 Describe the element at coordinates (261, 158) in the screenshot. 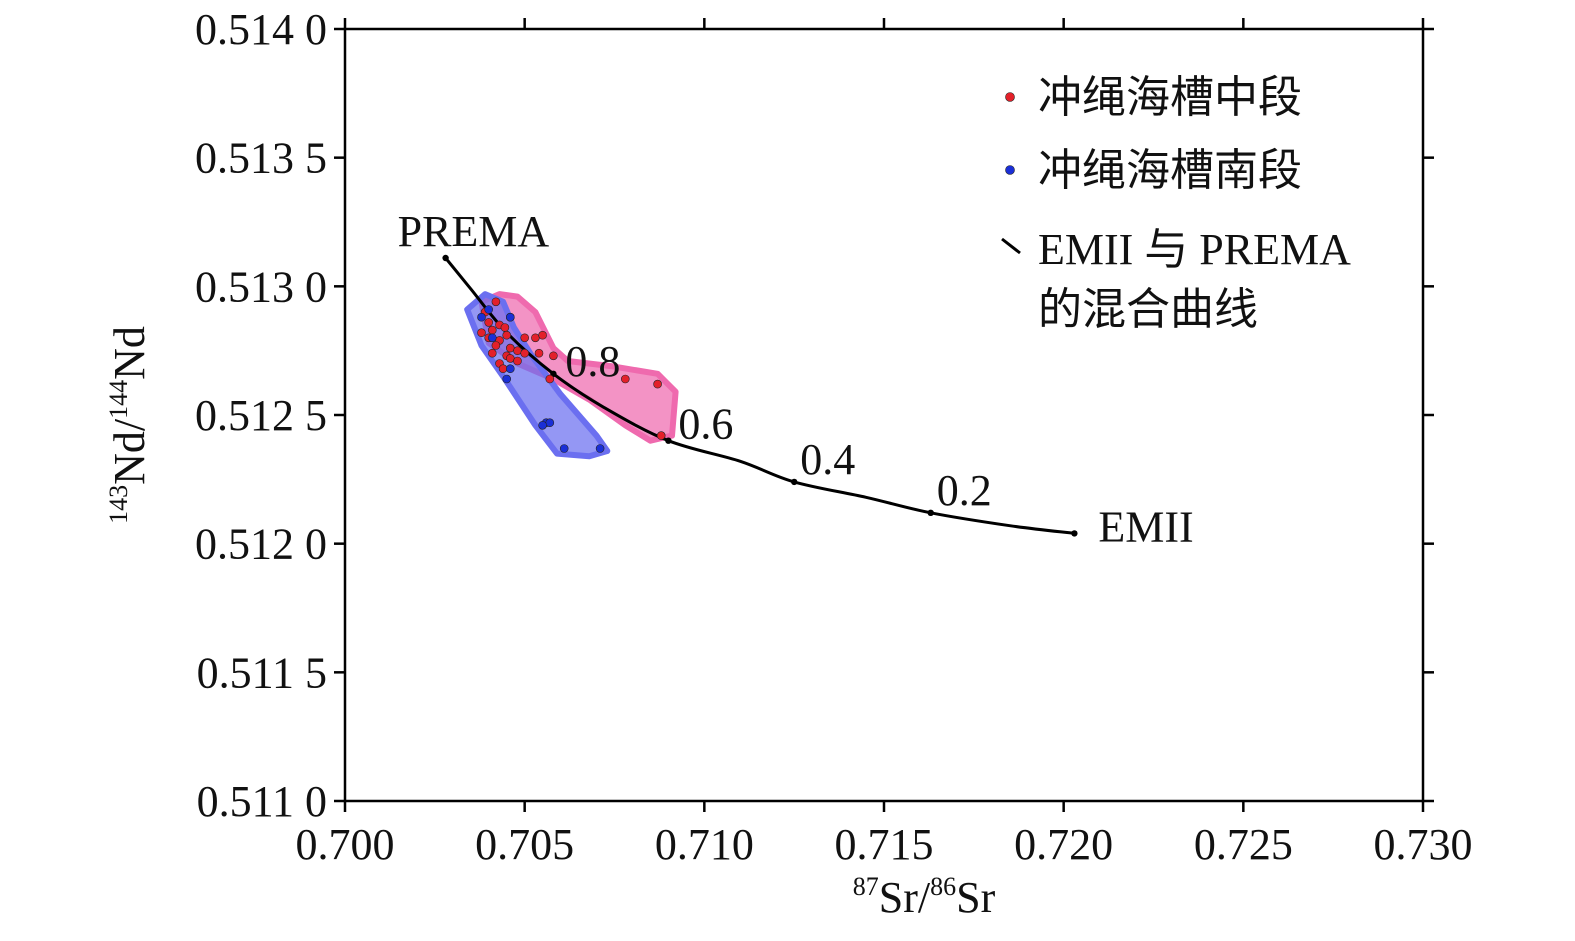

I see `y-tick-label: 0.513 5` at that location.